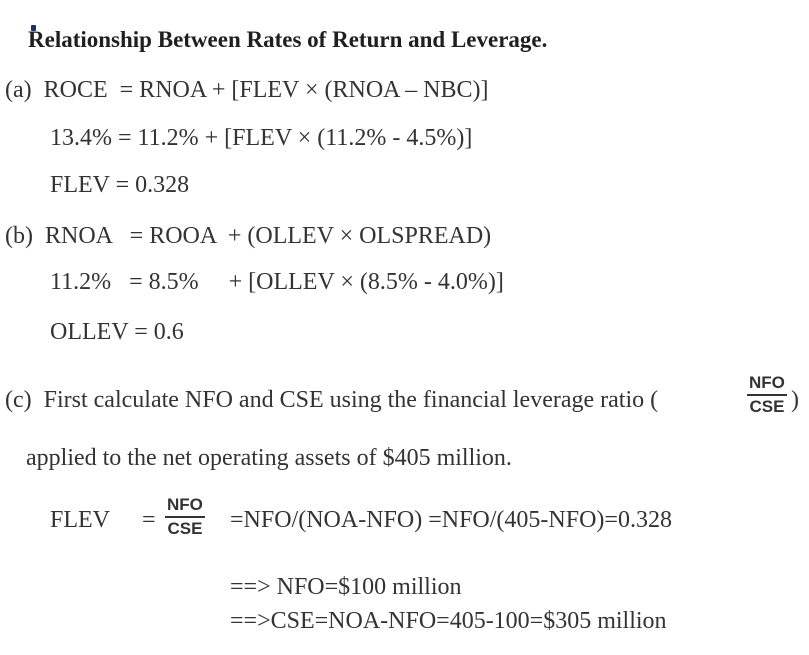 The width and height of the screenshot is (809, 655). What do you see at coordinates (120, 185) in the screenshot?
I see `part-a-result: FLEV = 0.328` at bounding box center [120, 185].